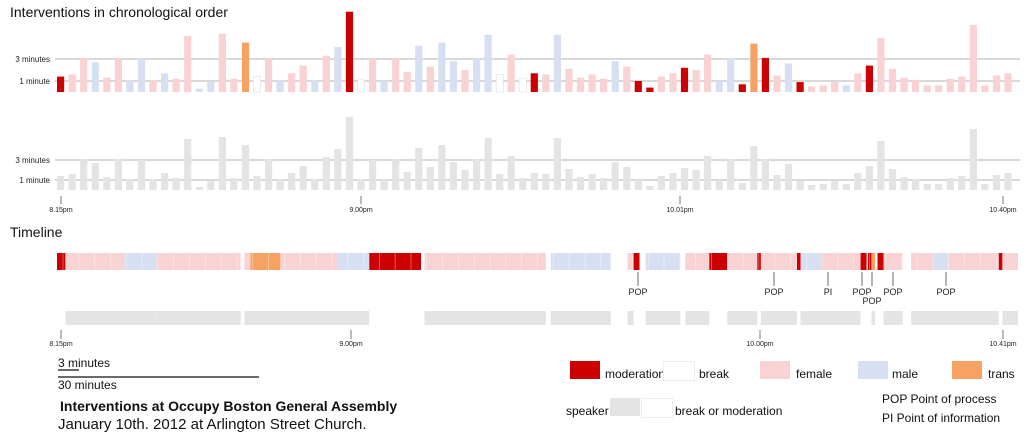 This screenshot has width=1024, height=444. I want to click on legend-trans-swatch, so click(967, 370).